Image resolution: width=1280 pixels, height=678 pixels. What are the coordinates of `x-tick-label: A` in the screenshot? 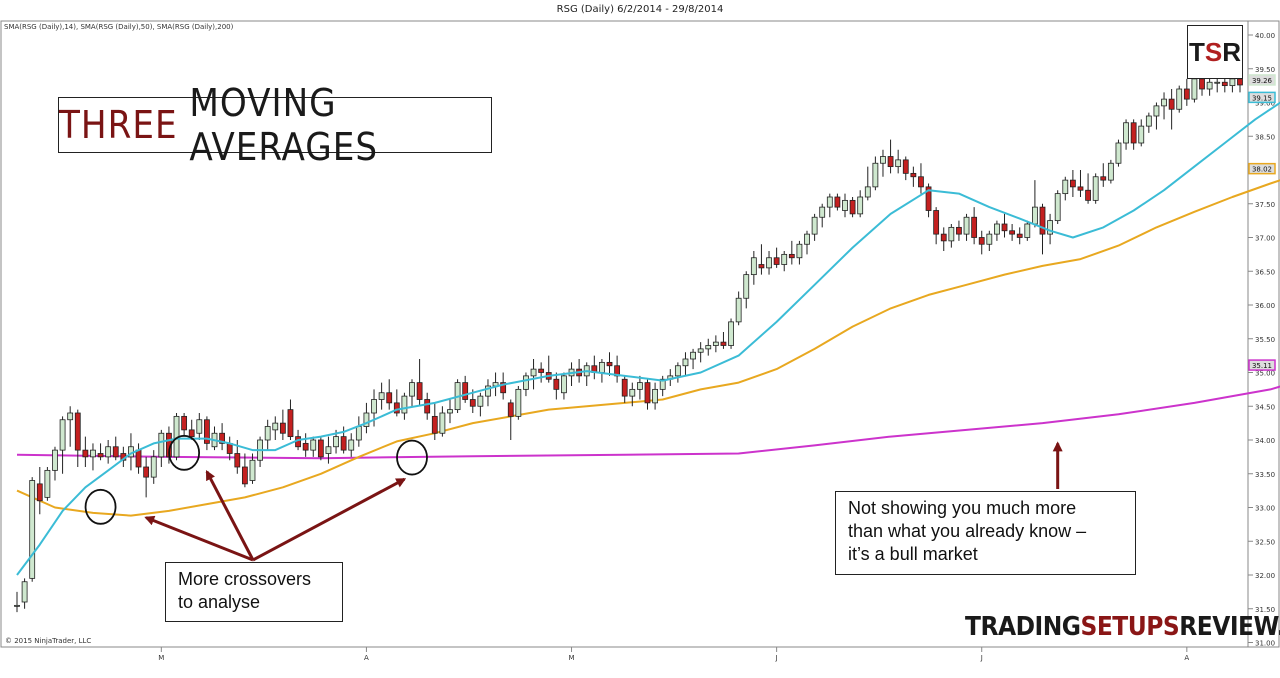 It's located at (366, 658).